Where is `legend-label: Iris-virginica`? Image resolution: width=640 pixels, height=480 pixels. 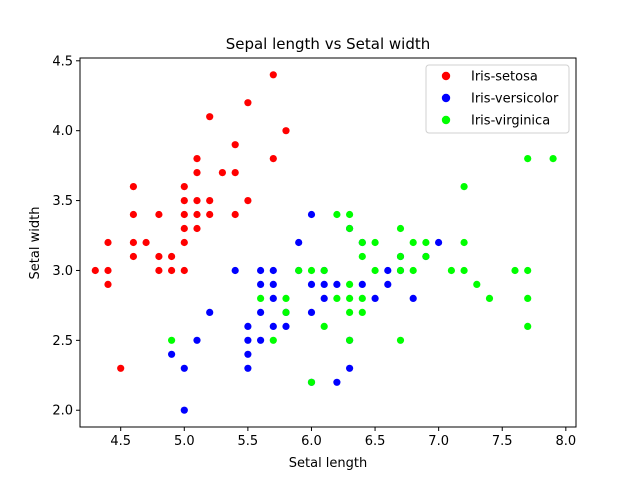 legend-label: Iris-virginica is located at coordinates (510, 121).